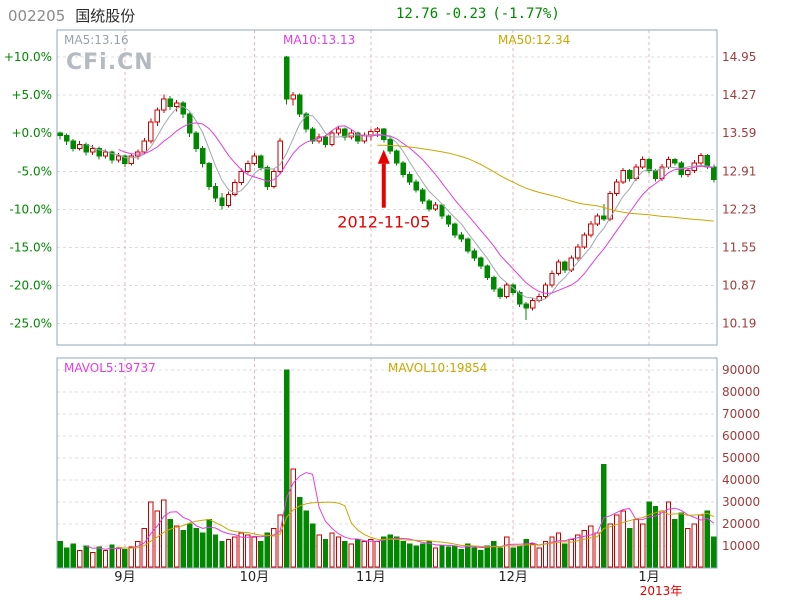 The height and width of the screenshot is (600, 800). Describe the element at coordinates (400, 511) in the screenshot. I see `mavol5-line` at that location.